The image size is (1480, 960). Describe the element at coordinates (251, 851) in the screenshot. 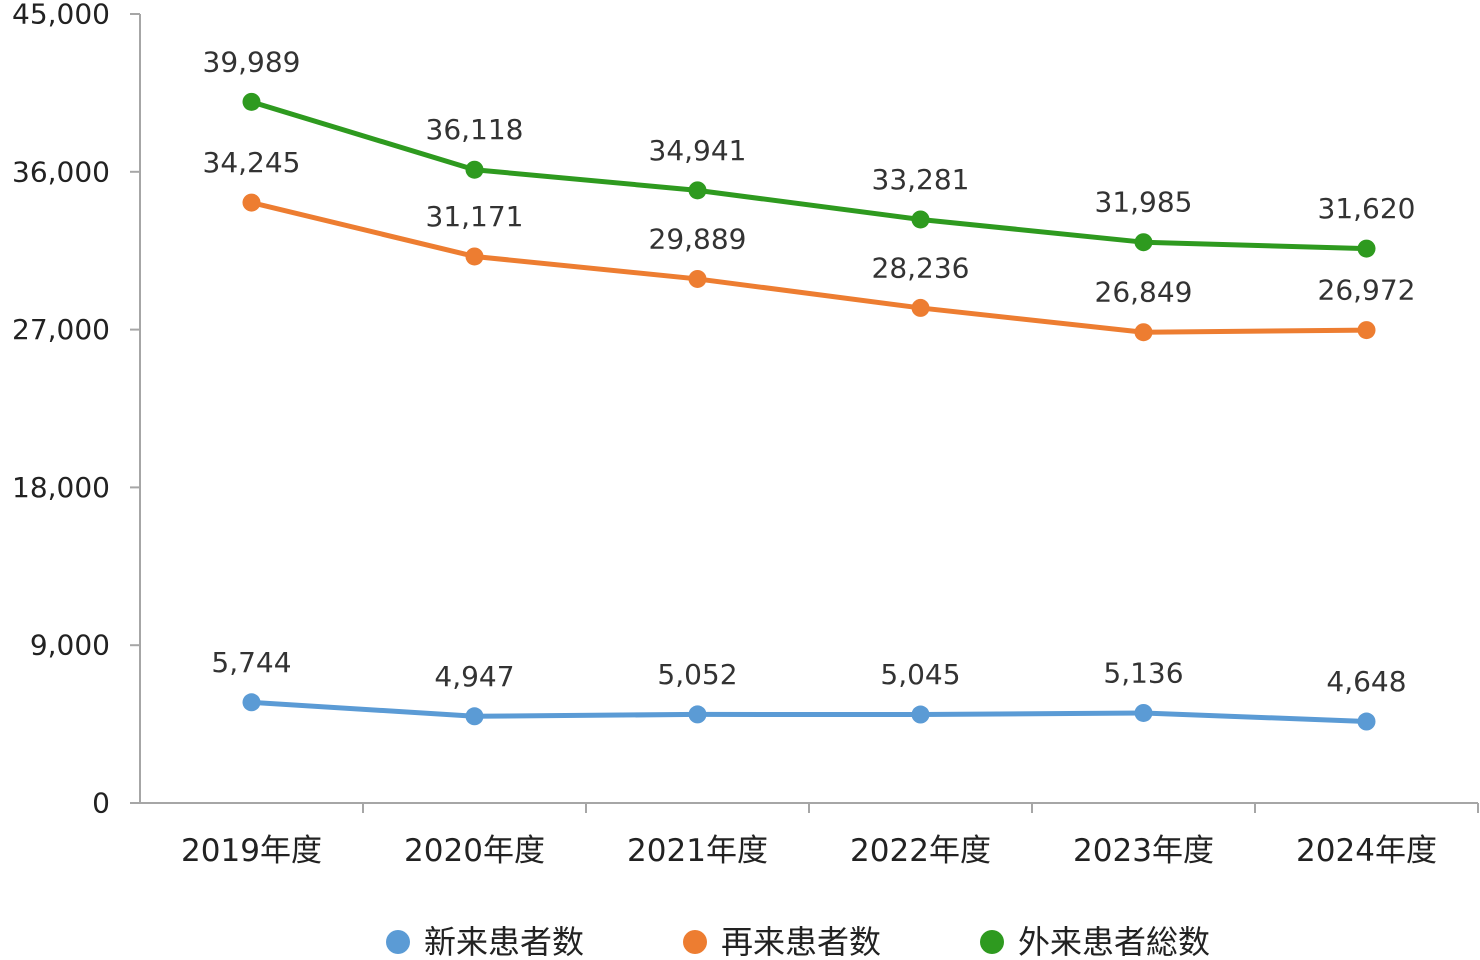

I see `x-tick-label: 2019年度` at that location.